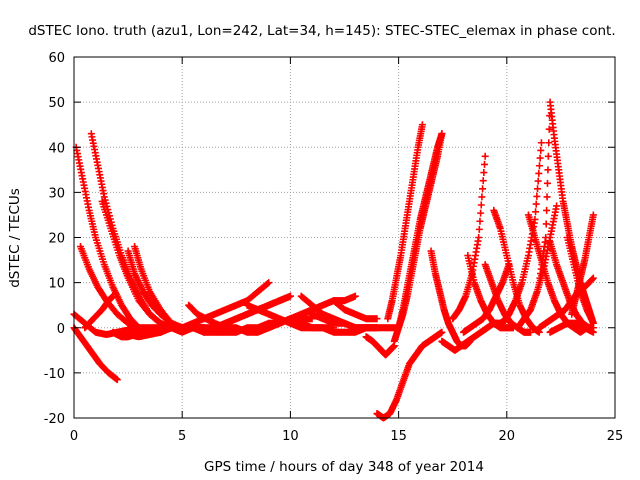 Image resolution: width=640 pixels, height=480 pixels. Describe the element at coordinates (54, 419) in the screenshot. I see `y-tick-label: -20` at that location.